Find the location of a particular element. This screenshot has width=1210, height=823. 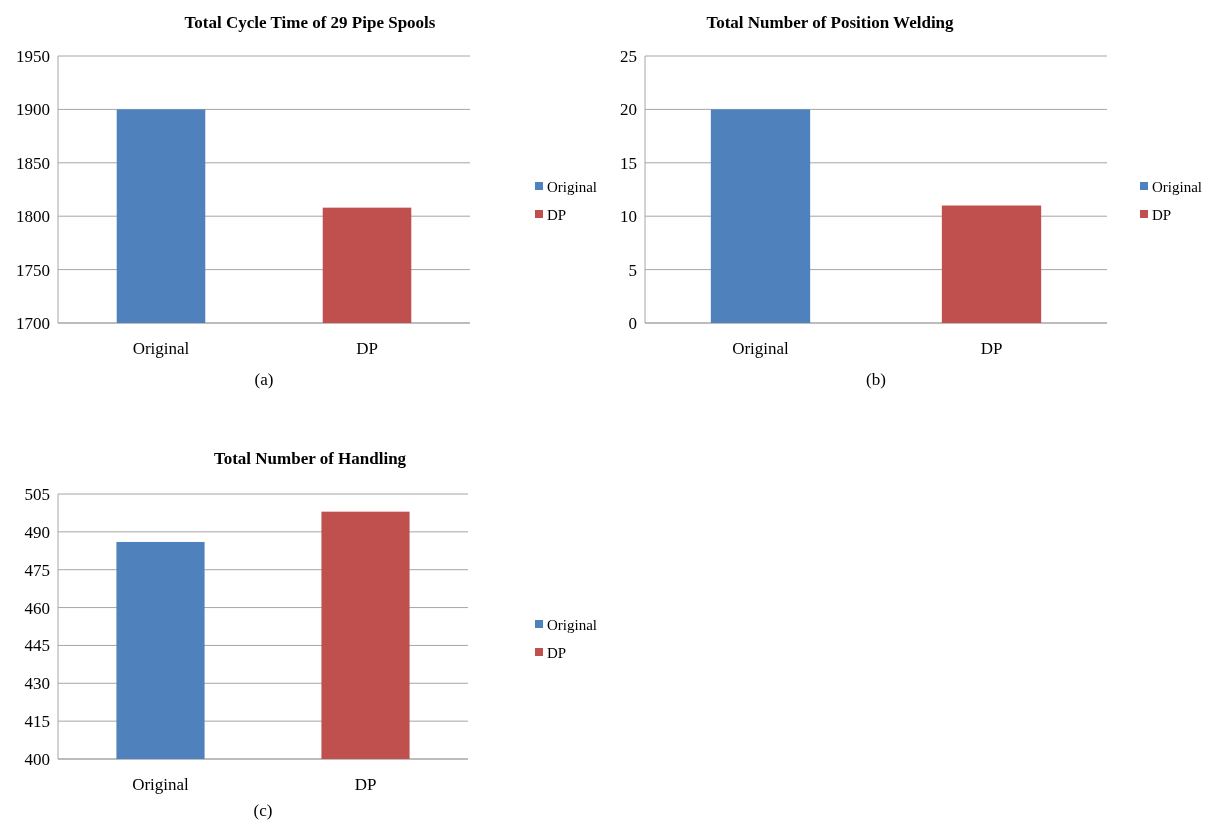

y-tick-label: 0 is located at coordinates (632, 323).